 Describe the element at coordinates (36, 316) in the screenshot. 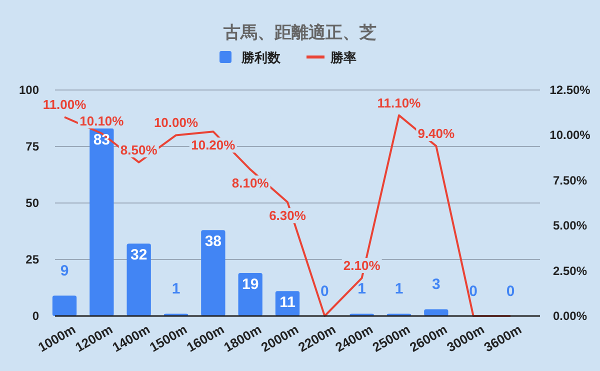

I see `y-tick-label: 0` at that location.